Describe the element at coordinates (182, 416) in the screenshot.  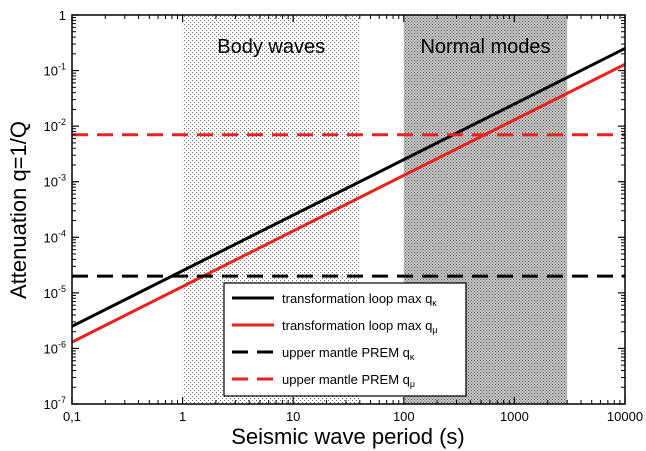
I see `x-tick-label: 1` at that location.